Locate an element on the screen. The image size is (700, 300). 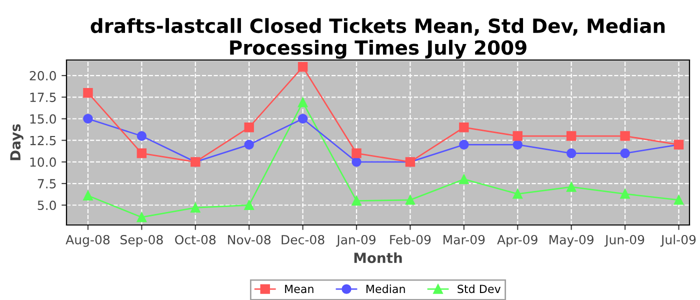
x-tick-label: Jun-09 is located at coordinates (624, 240).